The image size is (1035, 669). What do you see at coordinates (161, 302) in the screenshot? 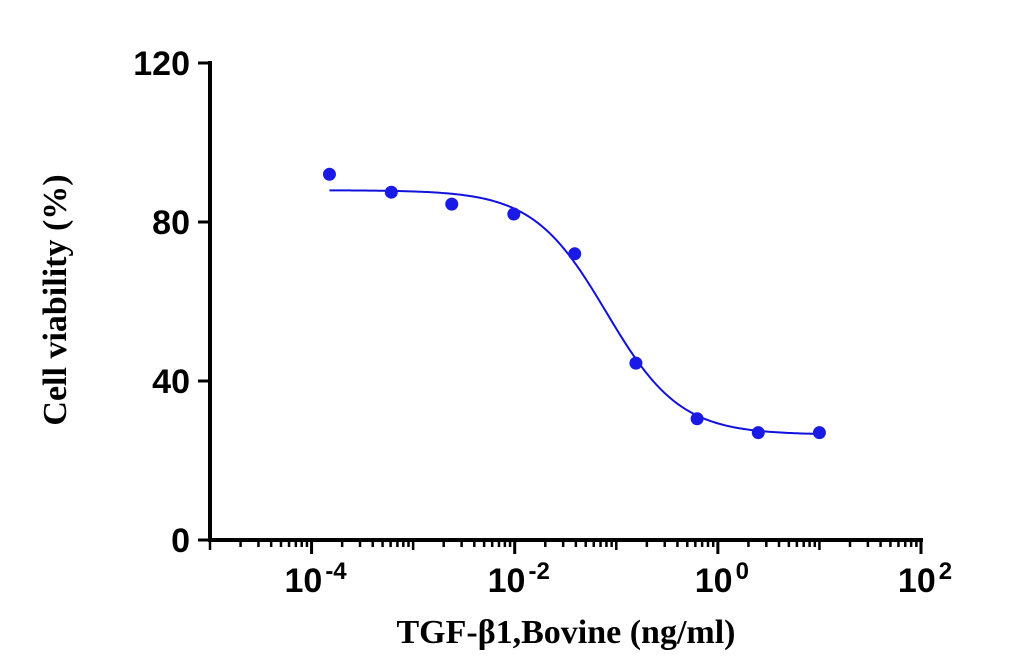
I see `y-tick-labels: 0 40 80 120` at bounding box center [161, 302].